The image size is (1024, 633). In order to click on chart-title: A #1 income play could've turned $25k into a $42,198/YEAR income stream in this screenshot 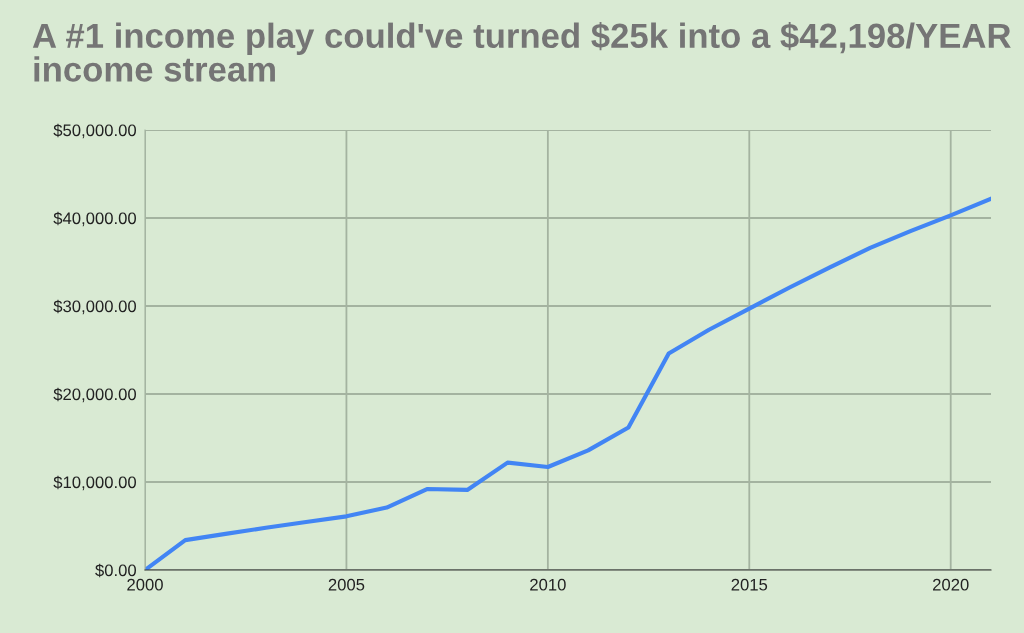, I will do `click(521, 52)`.